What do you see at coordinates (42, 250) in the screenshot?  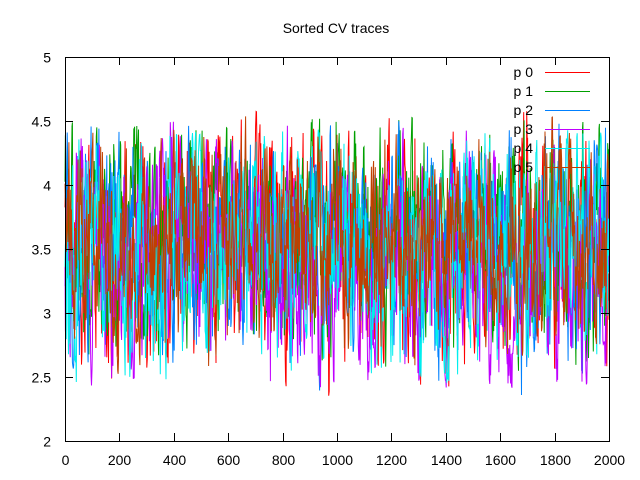 I see `y-tick-label: 3.5` at bounding box center [42, 250].